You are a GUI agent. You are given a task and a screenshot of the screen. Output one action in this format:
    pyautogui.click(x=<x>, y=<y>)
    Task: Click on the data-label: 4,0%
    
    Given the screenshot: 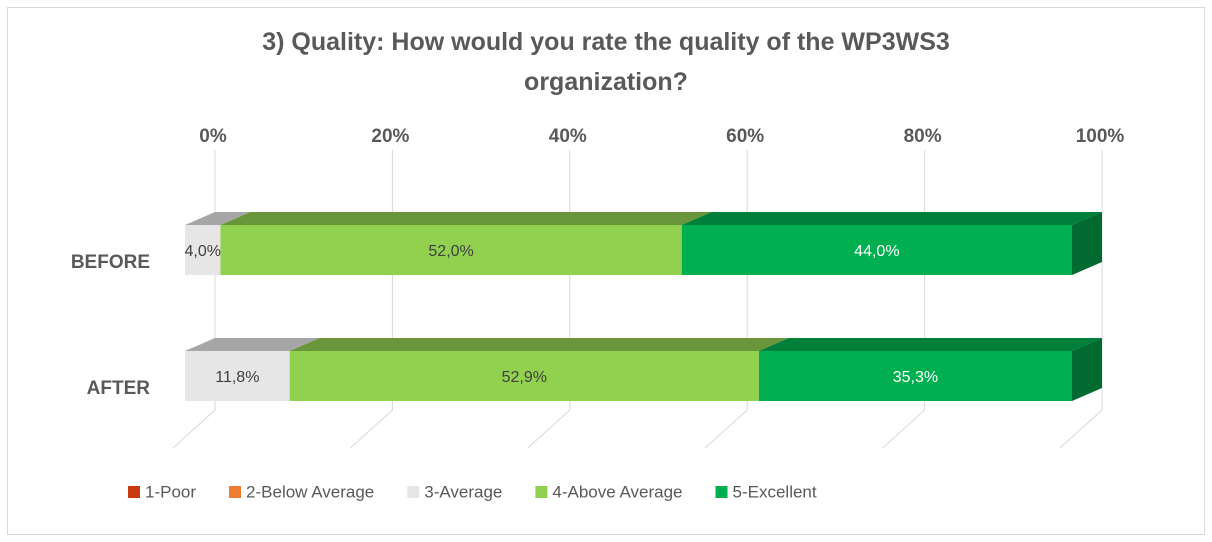 What is the action you would take?
    pyautogui.click(x=203, y=251)
    